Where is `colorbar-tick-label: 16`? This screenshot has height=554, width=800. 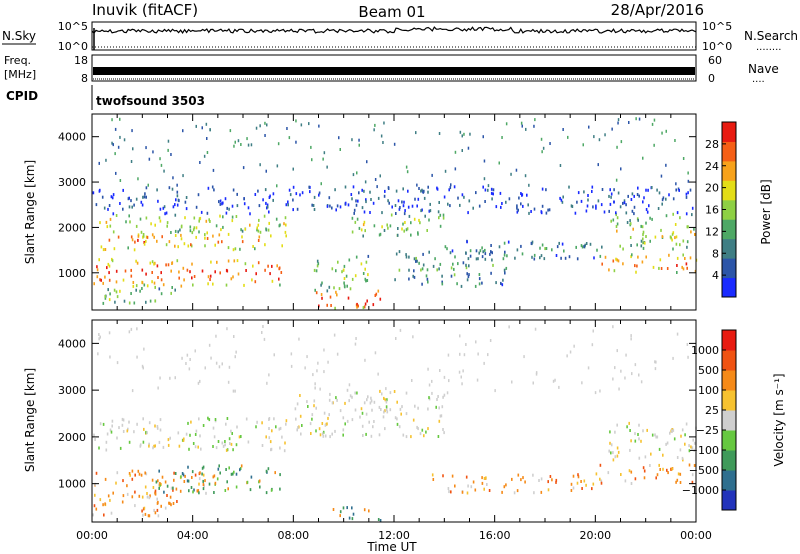 colorbar-tick-label: 16 is located at coordinates (712, 210).